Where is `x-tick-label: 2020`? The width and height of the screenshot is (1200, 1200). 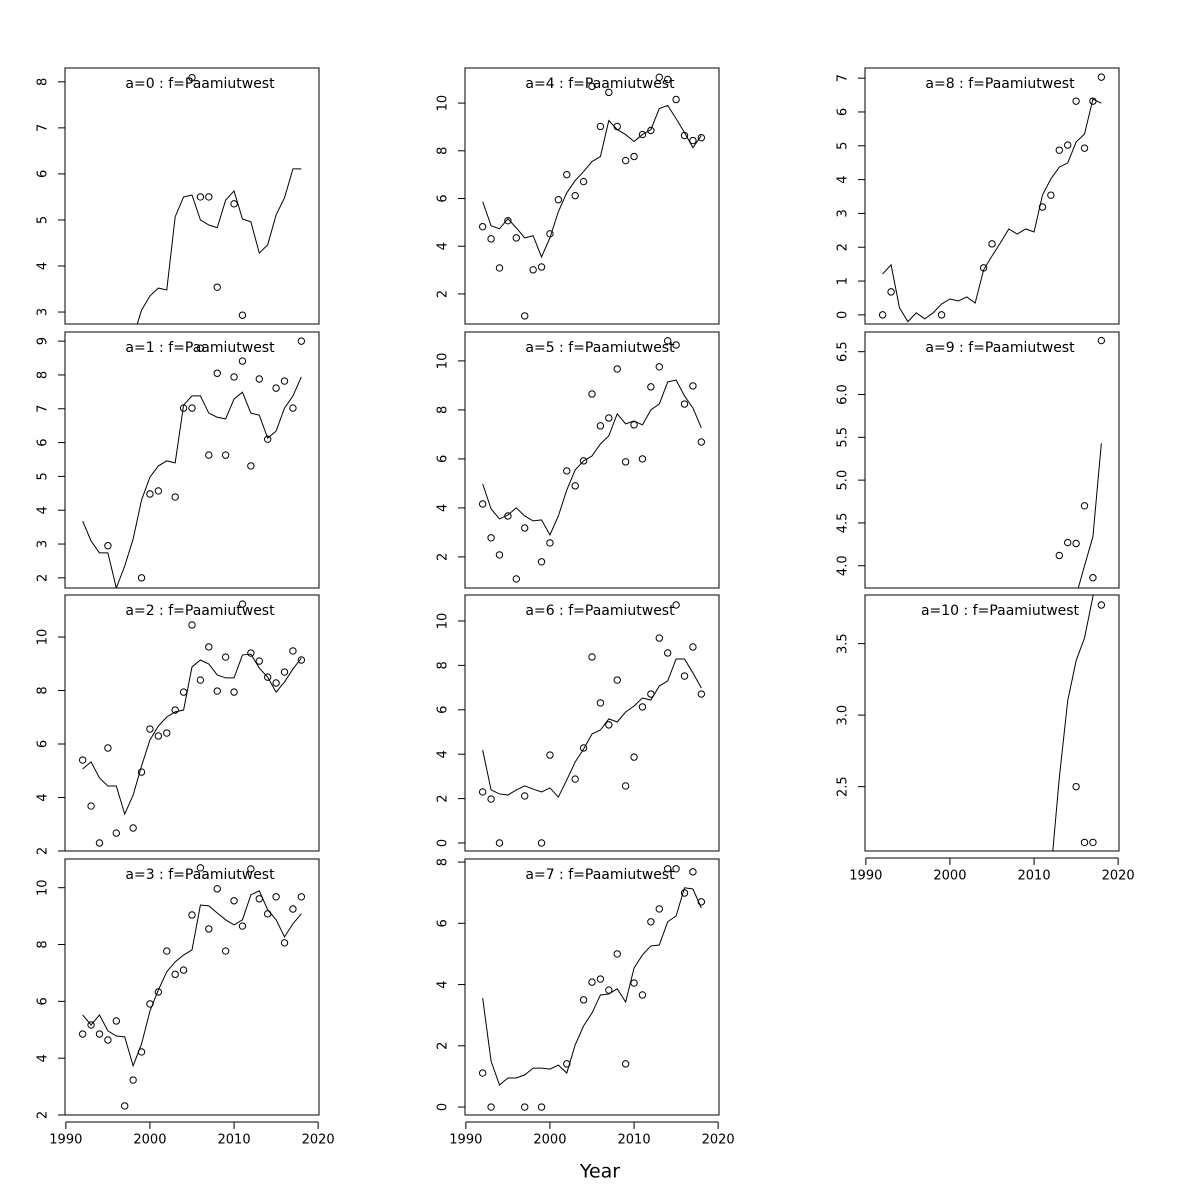 x-tick-label: 2020 is located at coordinates (718, 1140).